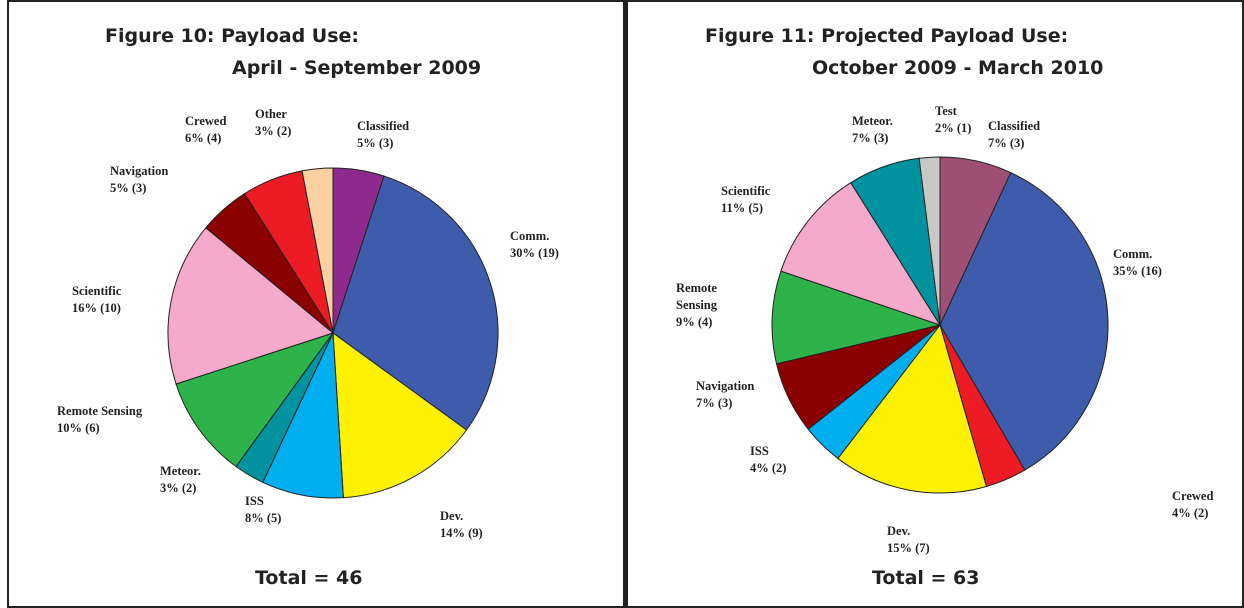 This screenshot has width=1244, height=608. Describe the element at coordinates (263, 518) in the screenshot. I see `slice-value-label: 8% (5)` at that location.